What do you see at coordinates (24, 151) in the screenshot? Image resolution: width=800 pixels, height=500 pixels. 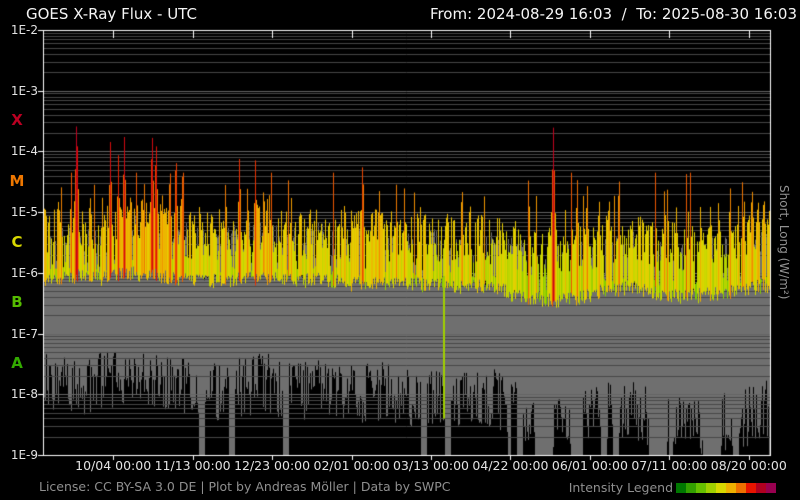 I see `y-axis-tick-label: 1E-4` at bounding box center [24, 151].